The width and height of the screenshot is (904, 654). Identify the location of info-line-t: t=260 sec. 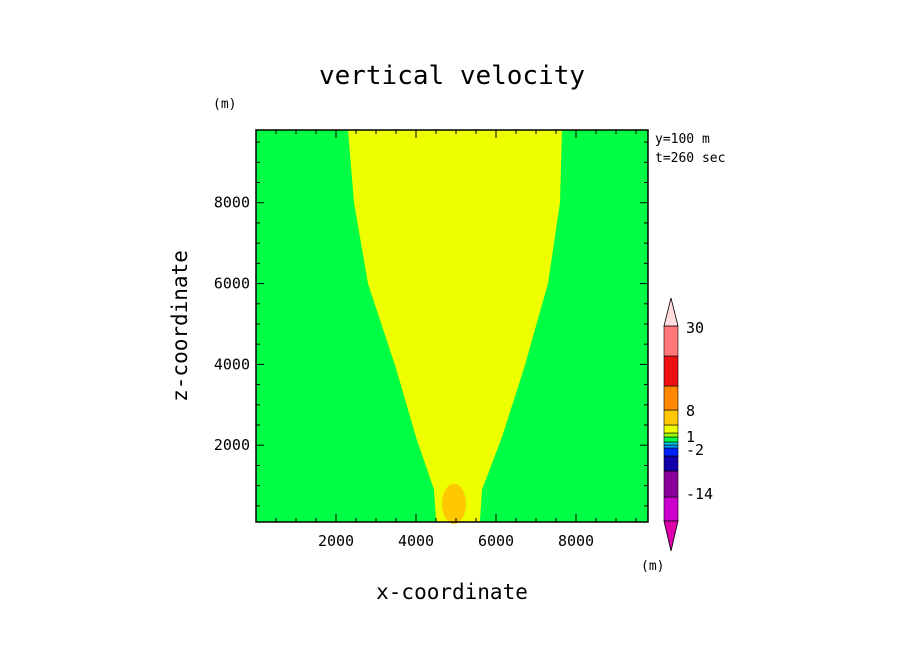
(690, 158).